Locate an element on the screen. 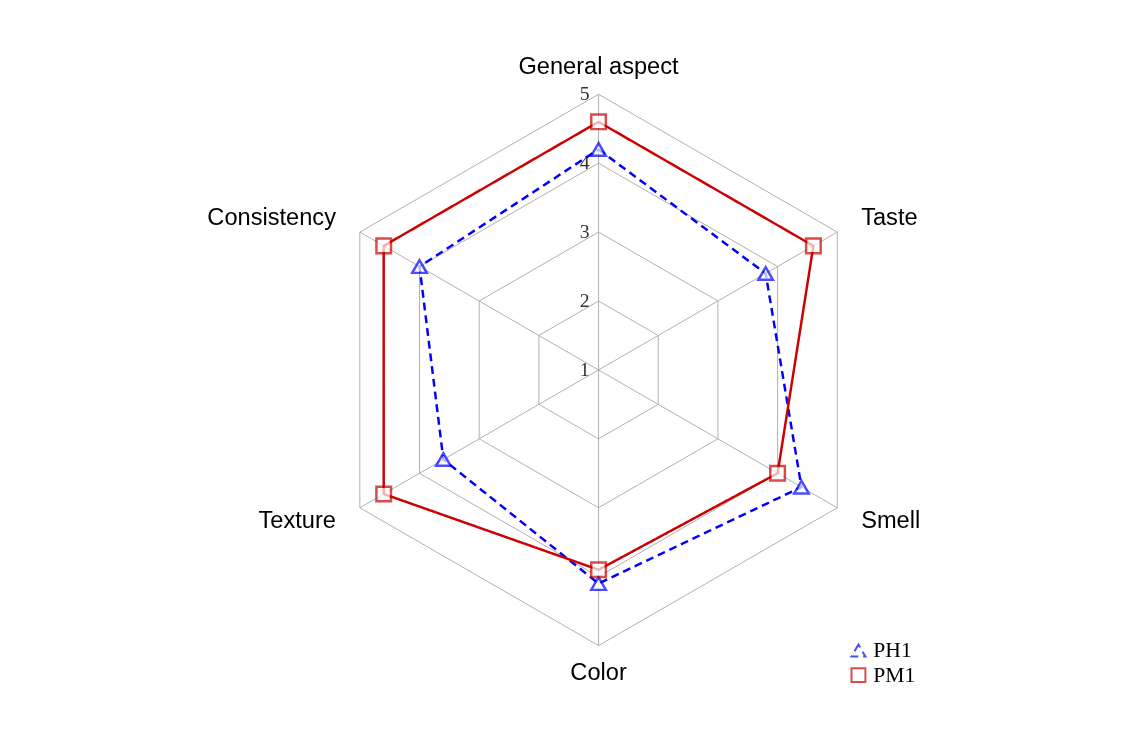  spoke-label: Consistency is located at coordinates (272, 217).